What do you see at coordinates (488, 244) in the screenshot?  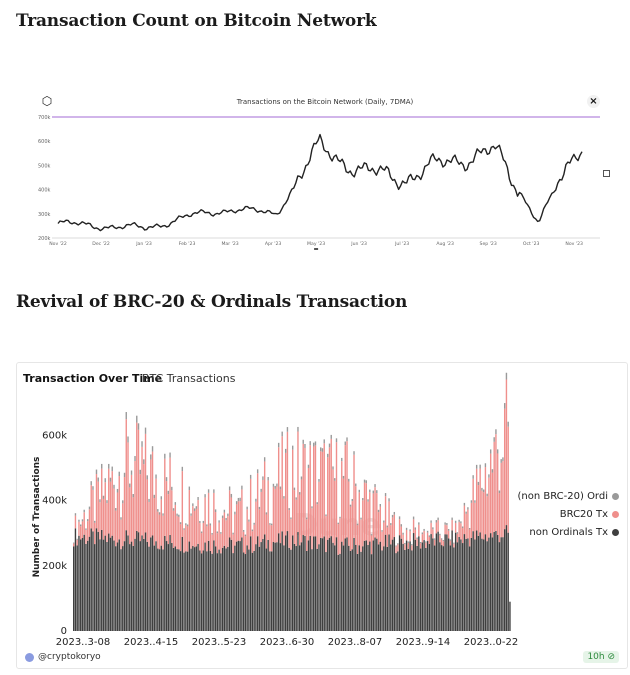 I see `x-tick-label: Sep '23` at bounding box center [488, 244].